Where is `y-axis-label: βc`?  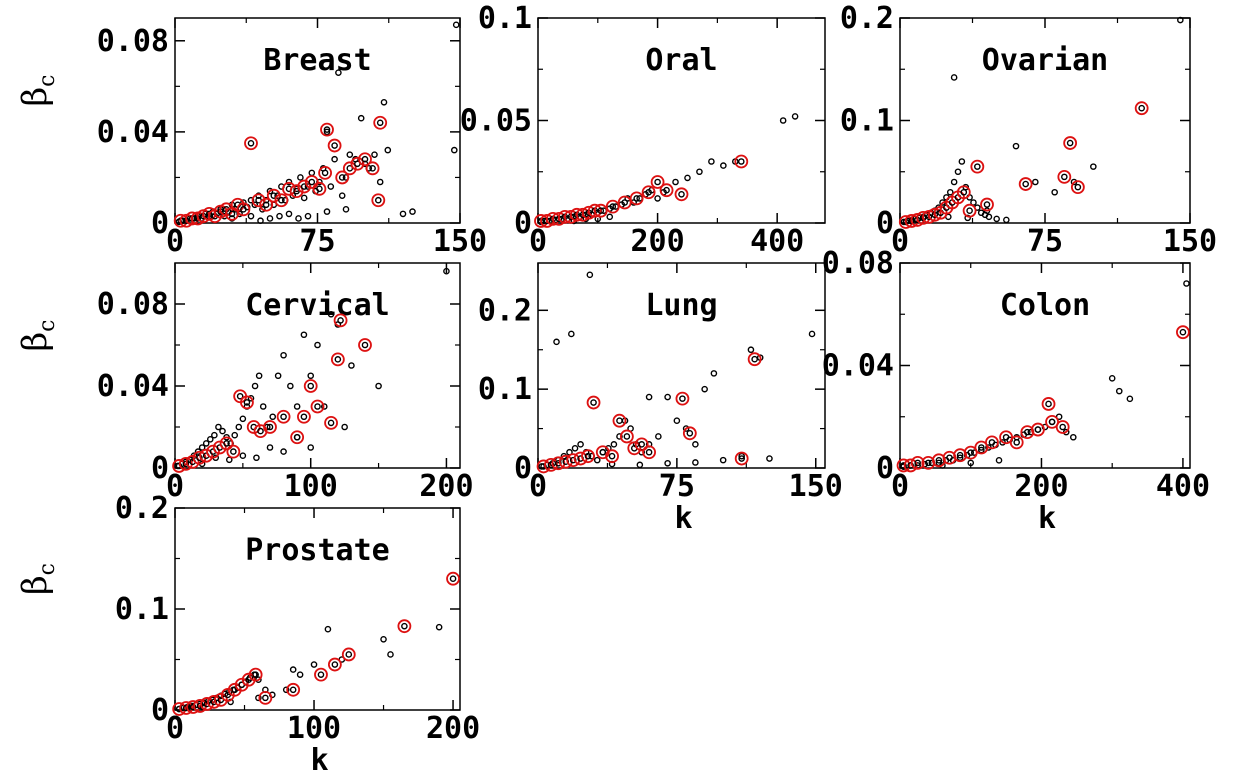 y-axis-label: βc is located at coordinates (37, 579).